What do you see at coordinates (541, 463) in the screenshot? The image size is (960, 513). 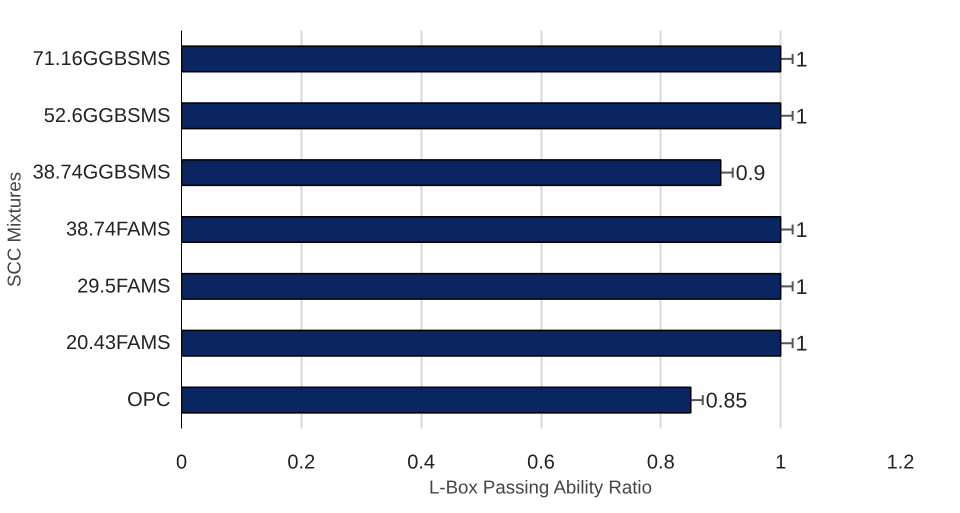 I see `x-tick-label: 0.6` at bounding box center [541, 463].